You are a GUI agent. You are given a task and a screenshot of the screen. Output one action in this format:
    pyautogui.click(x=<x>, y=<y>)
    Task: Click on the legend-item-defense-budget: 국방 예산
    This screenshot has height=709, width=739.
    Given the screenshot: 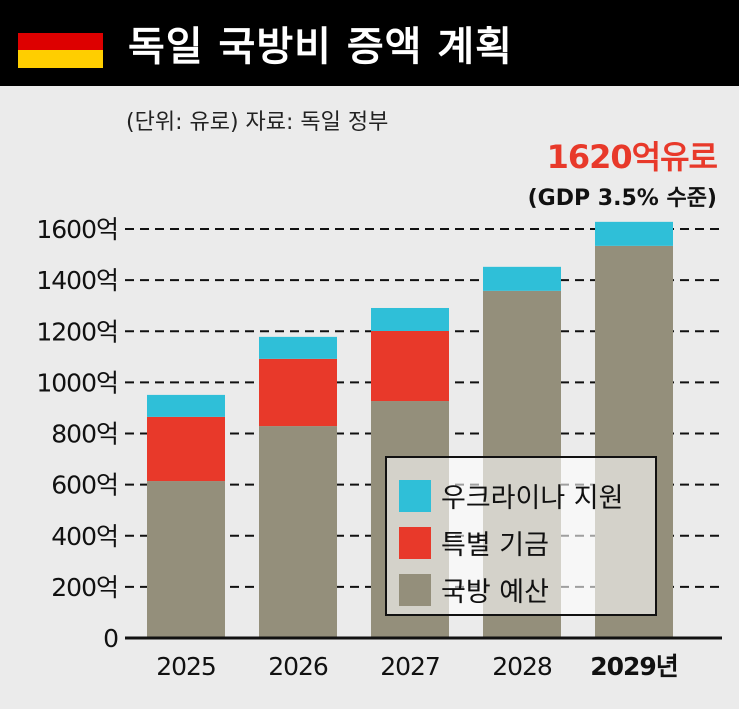 What is the action you would take?
    pyautogui.click(x=527, y=589)
    